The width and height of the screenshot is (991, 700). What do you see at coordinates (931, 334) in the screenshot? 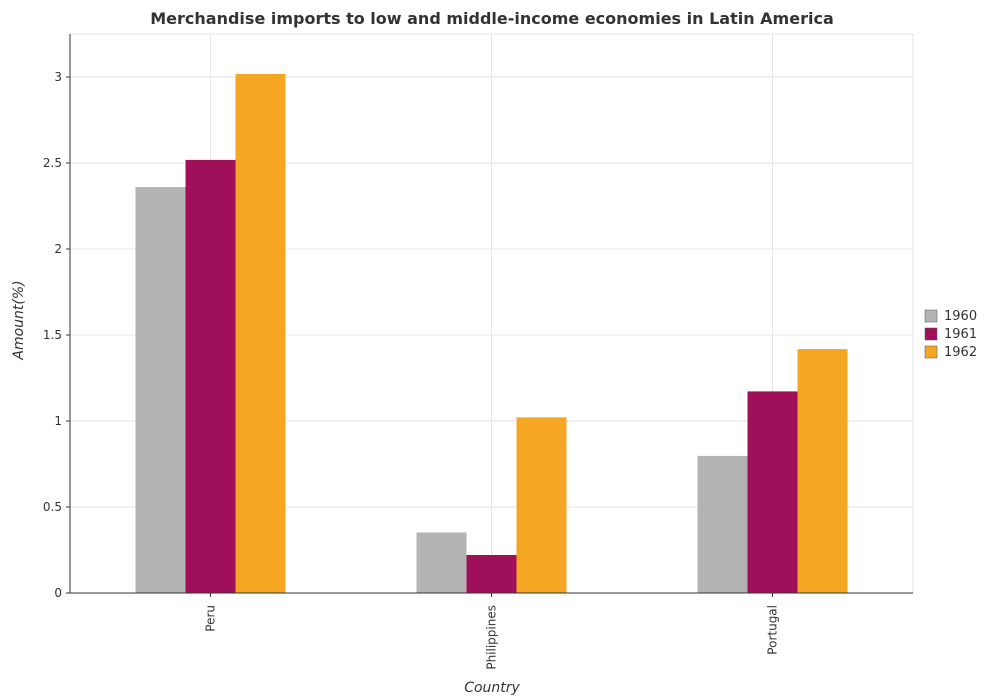
I see `legend-swatch-1961` at bounding box center [931, 334].